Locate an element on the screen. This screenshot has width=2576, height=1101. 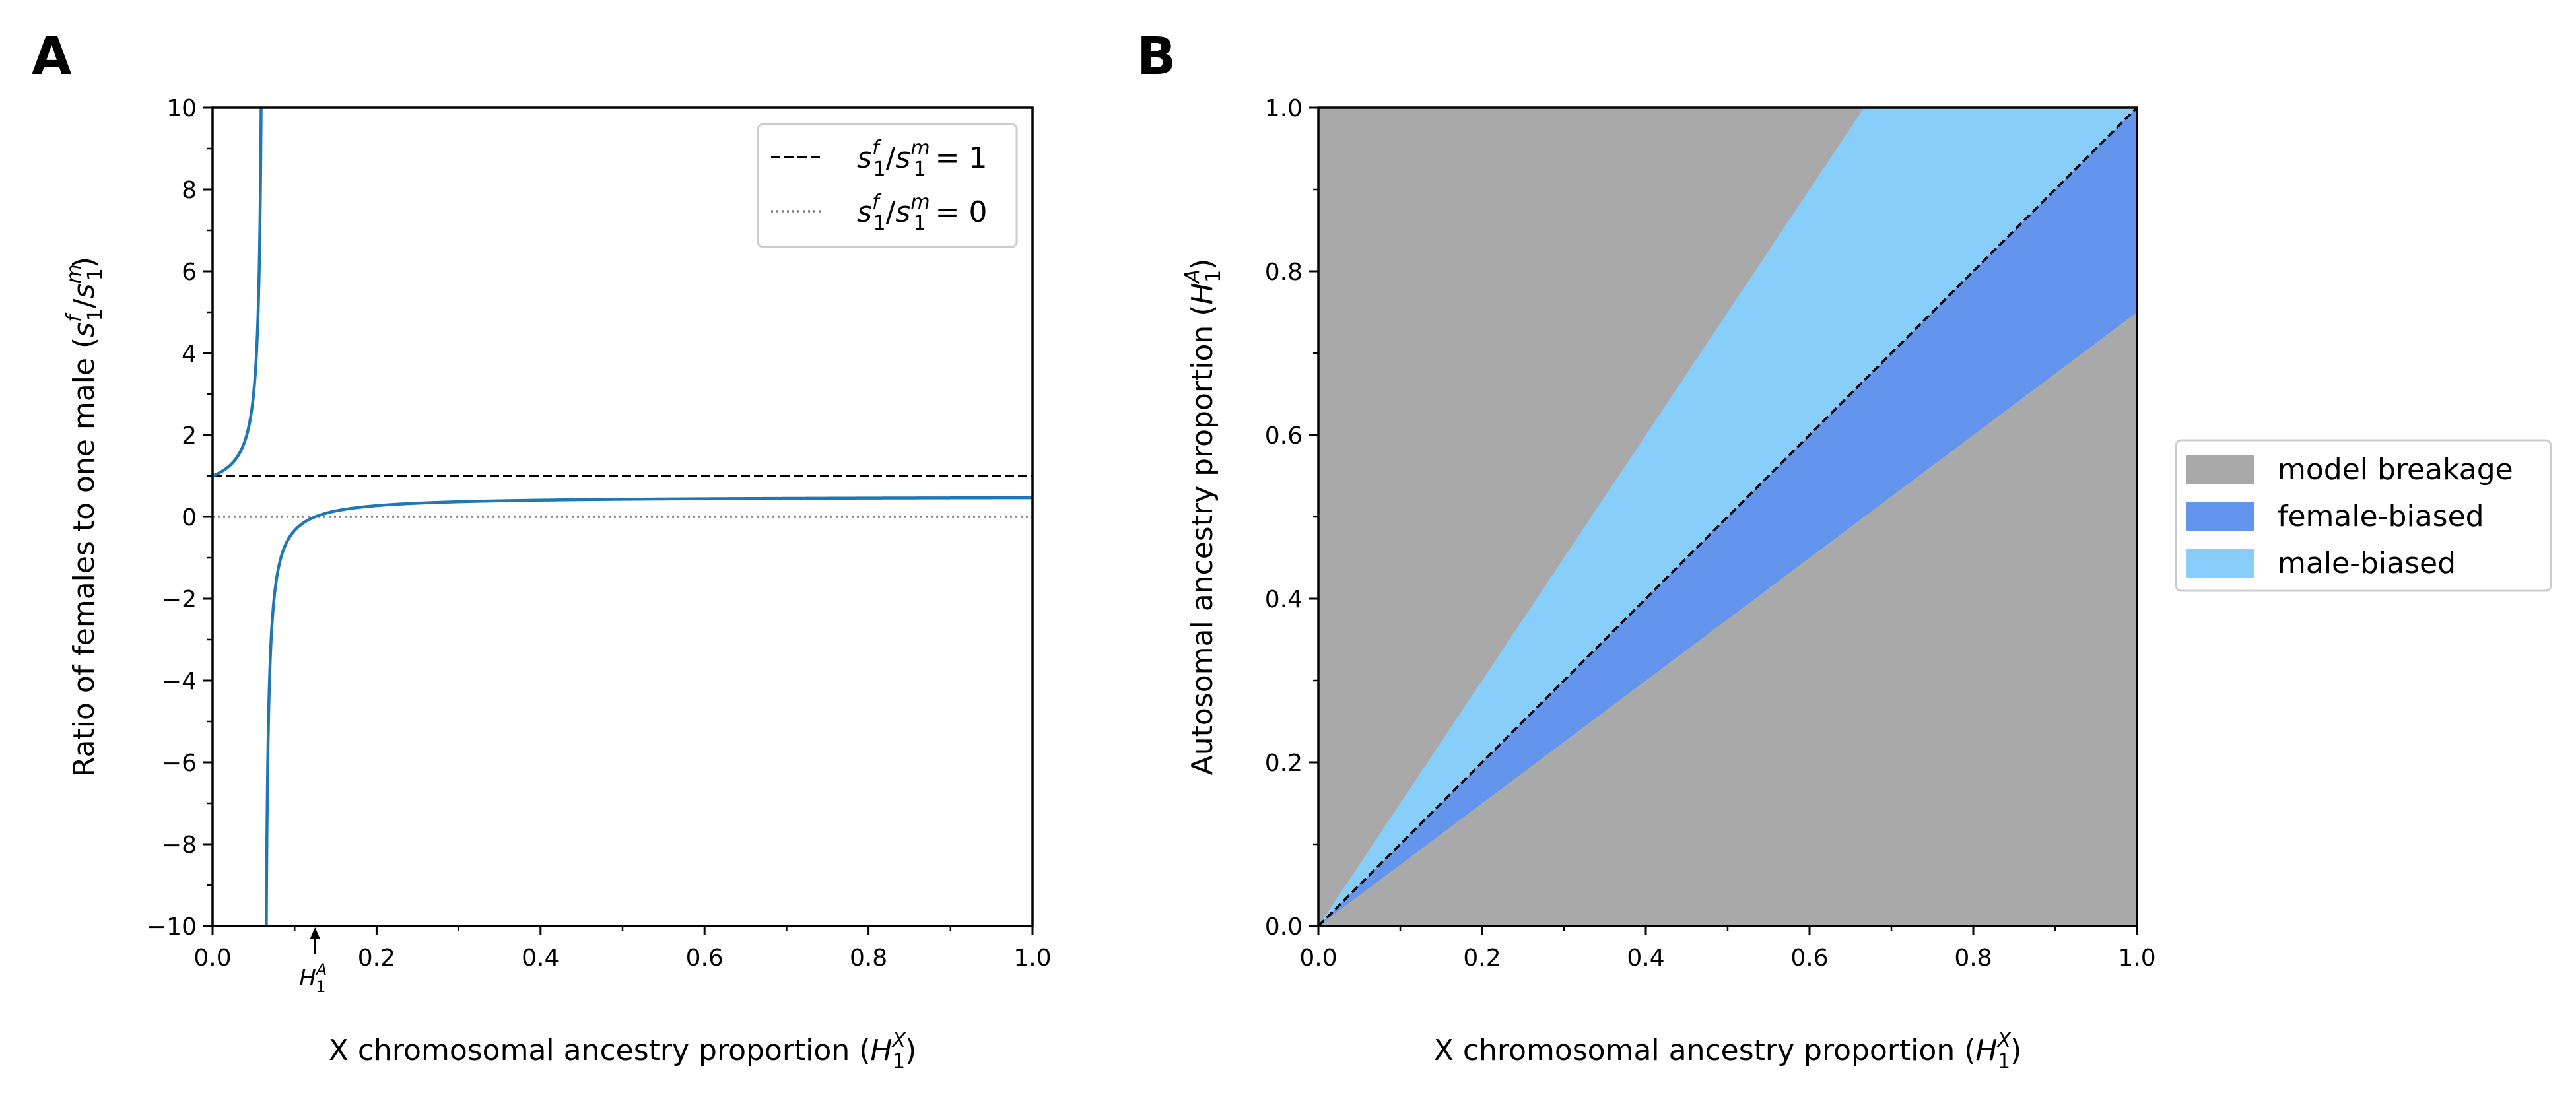
panel-a-legend-box is located at coordinates (888, 185).